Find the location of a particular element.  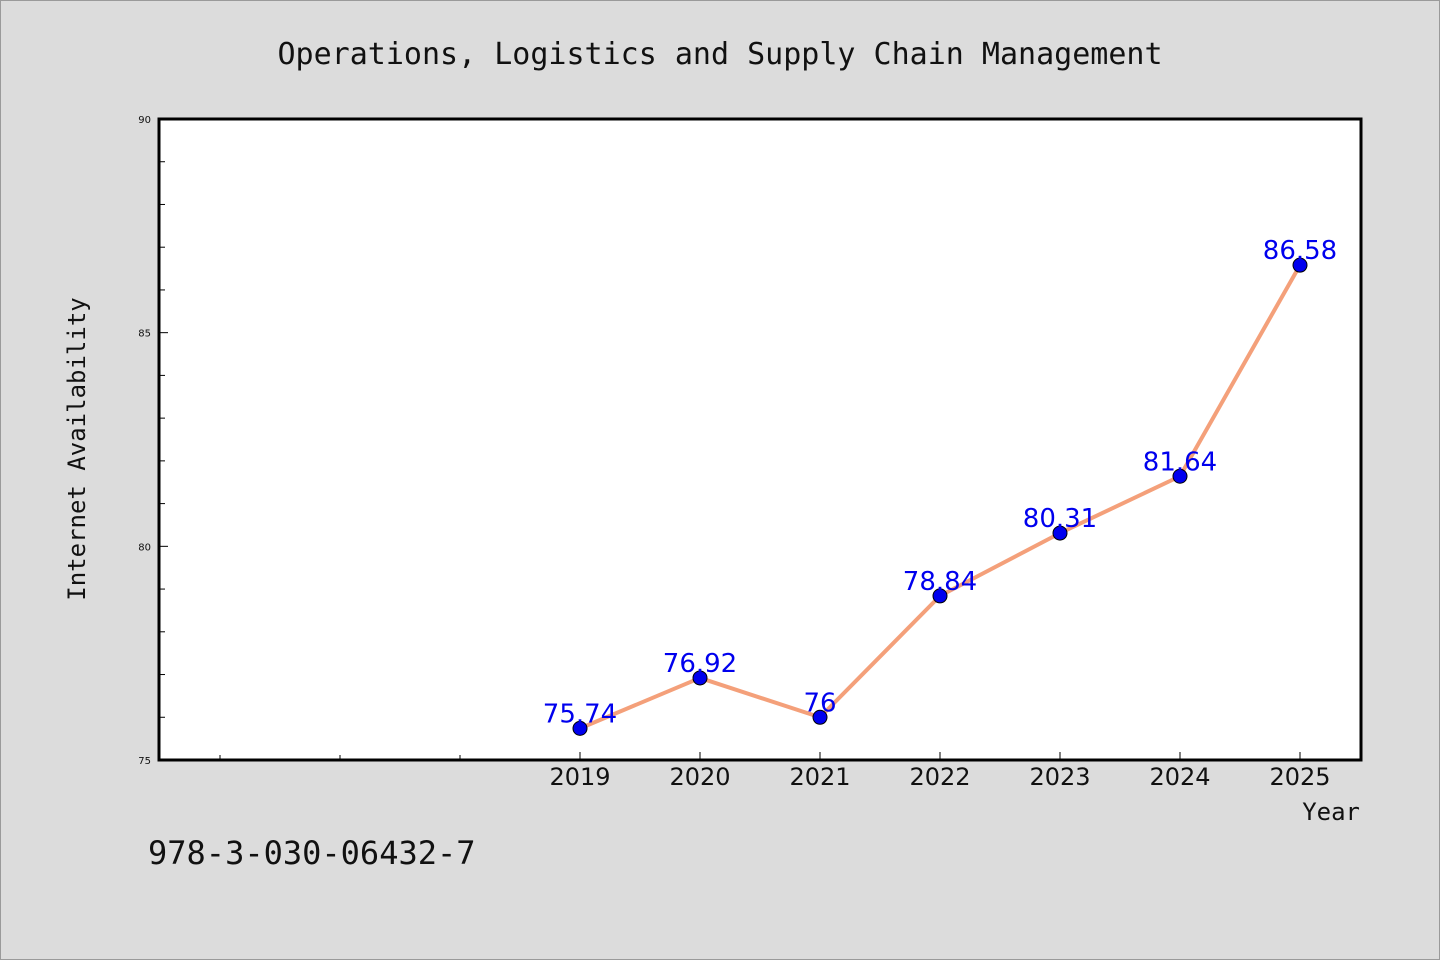

data-label: 86.58 is located at coordinates (1300, 251).